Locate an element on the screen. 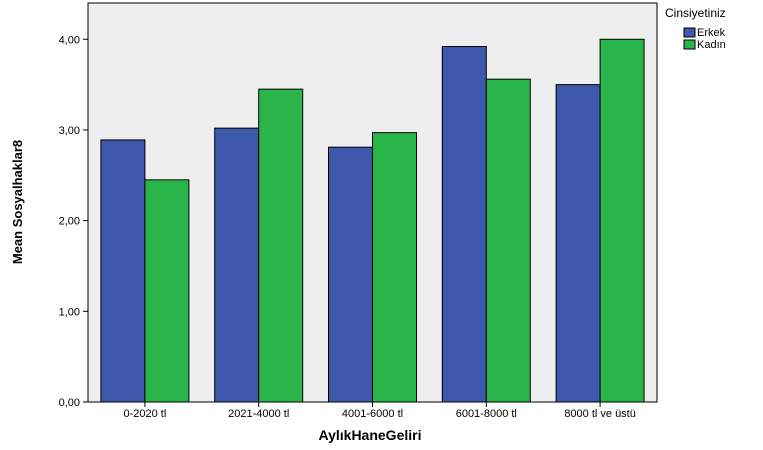  legend-swatch-erkek is located at coordinates (689, 32).